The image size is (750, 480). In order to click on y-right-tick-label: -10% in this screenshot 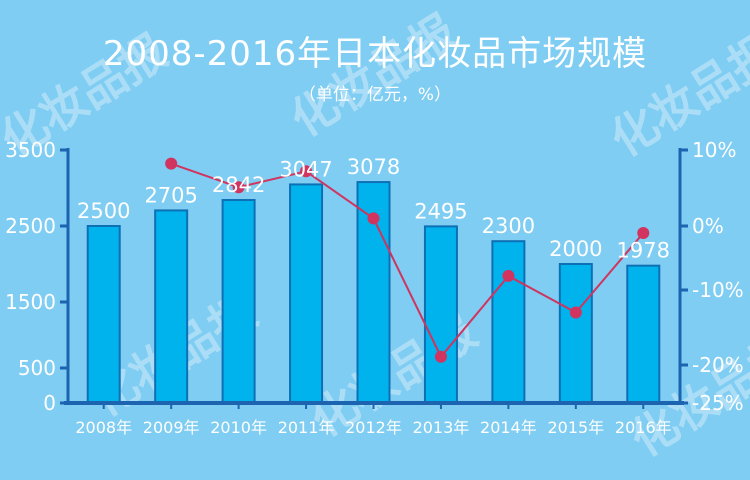, I will do `click(718, 290)`.